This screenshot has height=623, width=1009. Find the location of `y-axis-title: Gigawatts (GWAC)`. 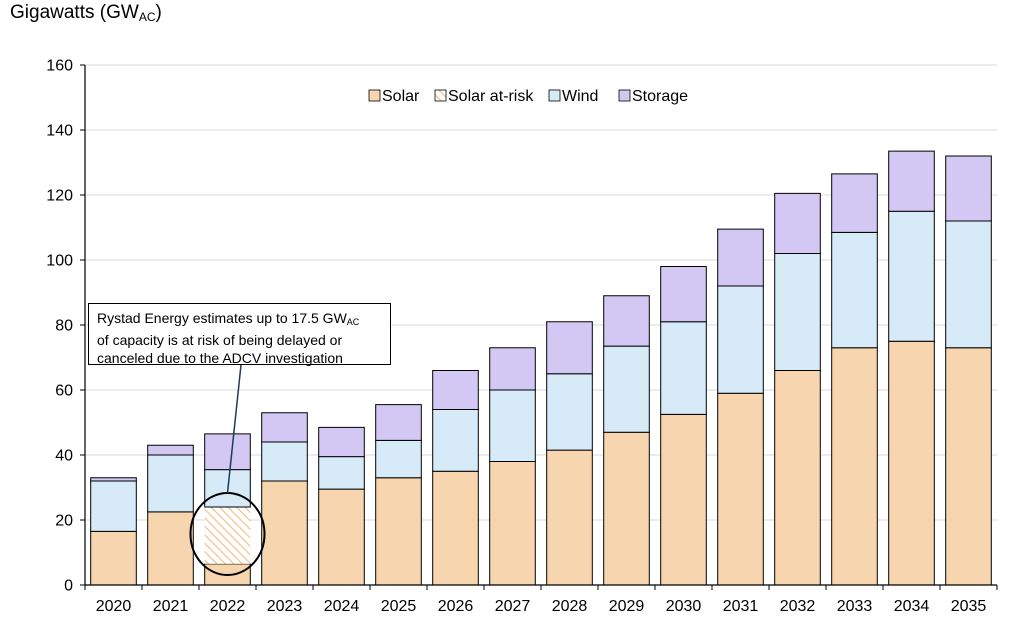

y-axis-title: Gigawatts (GWAC) is located at coordinates (86, 13).